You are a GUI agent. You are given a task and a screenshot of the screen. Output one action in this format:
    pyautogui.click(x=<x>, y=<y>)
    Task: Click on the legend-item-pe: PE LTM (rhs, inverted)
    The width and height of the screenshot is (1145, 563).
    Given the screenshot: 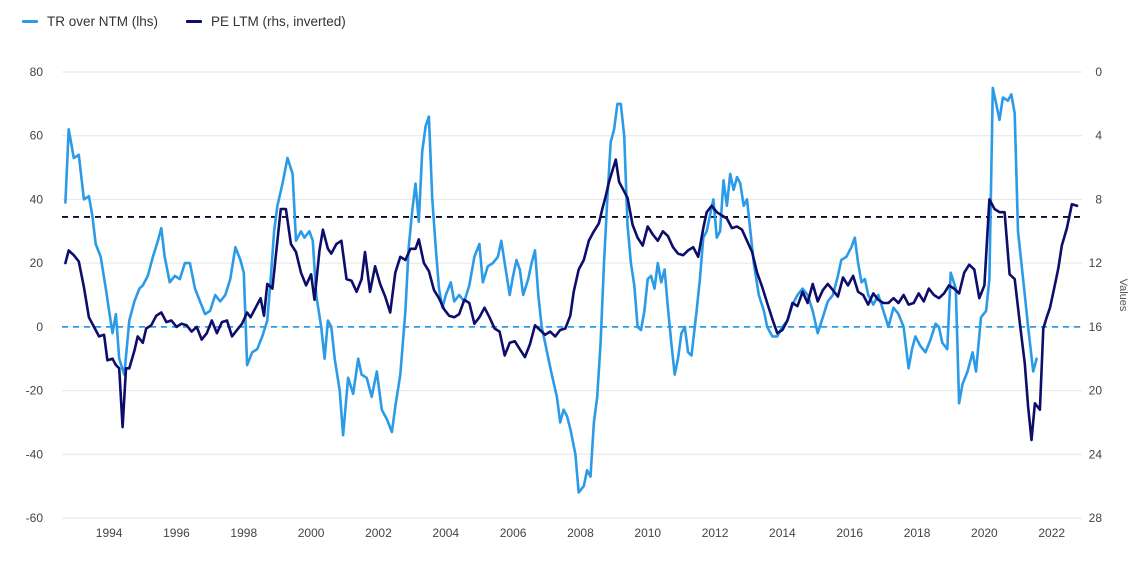 What is the action you would take?
    pyautogui.click(x=266, y=21)
    